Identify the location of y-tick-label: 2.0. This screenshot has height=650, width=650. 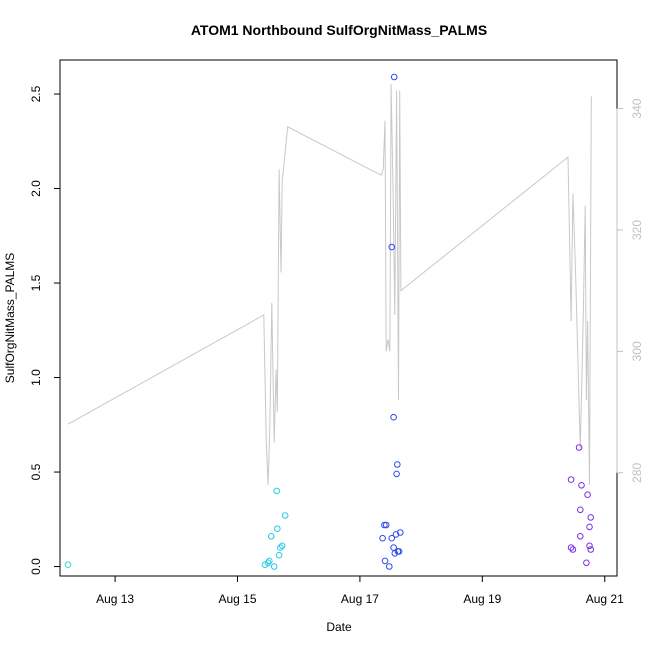
(36, 188).